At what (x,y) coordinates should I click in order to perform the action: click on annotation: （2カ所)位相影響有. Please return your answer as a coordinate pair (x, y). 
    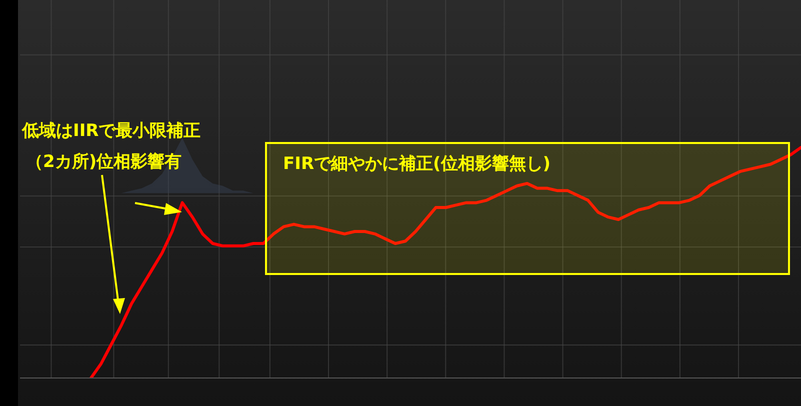
    Looking at the image, I should click on (104, 162).